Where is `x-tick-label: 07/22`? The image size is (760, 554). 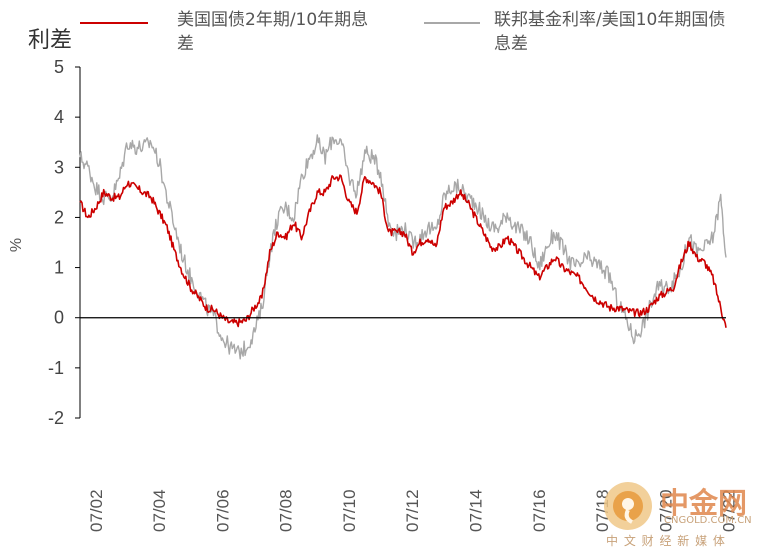 x-tick-label: 07/22 is located at coordinates (729, 510).